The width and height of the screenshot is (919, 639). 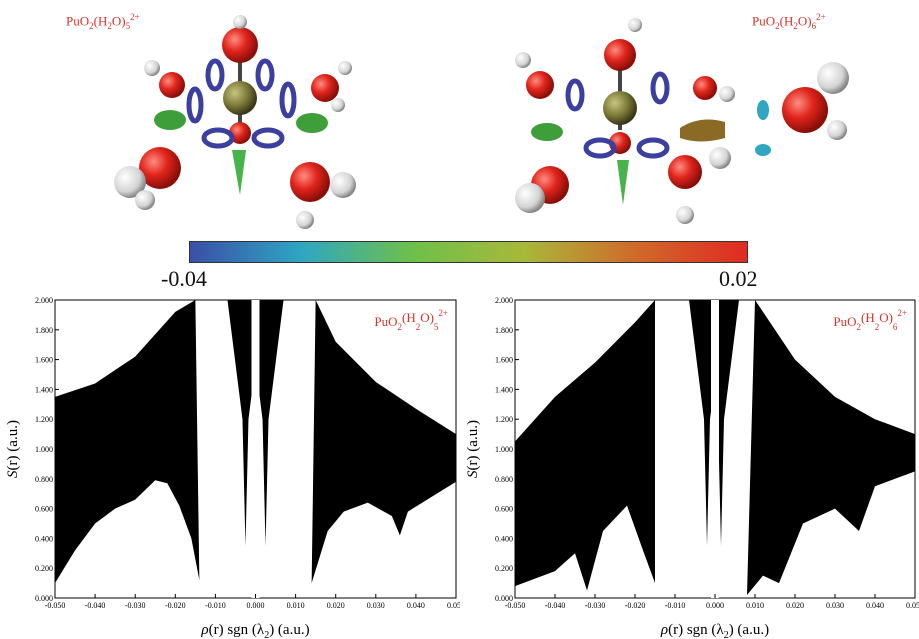 What do you see at coordinates (411, 320) in the screenshot?
I see `series-label: PuO2(H2O)52+` at bounding box center [411, 320].